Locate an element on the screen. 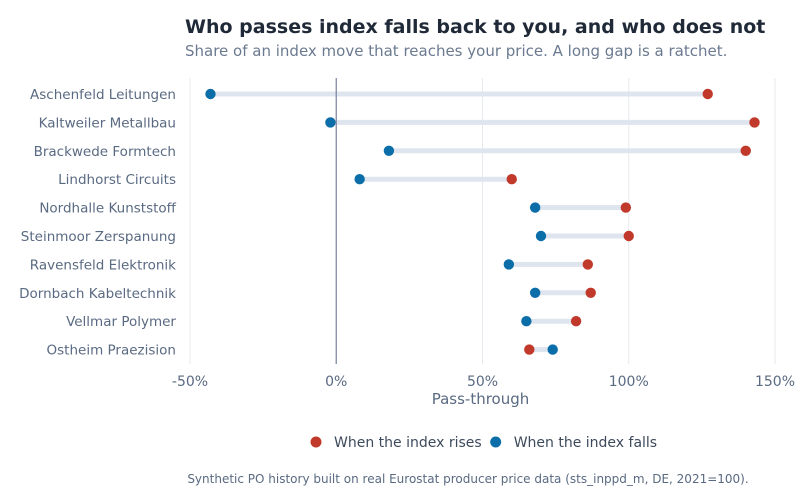  legend-swatch-rises is located at coordinates (316, 442).